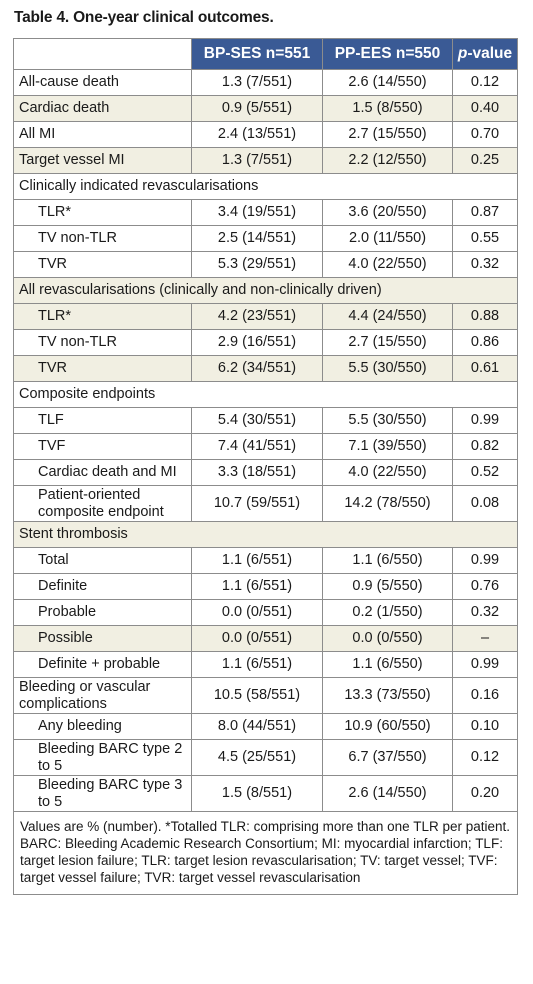 This screenshot has width=533, height=984. What do you see at coordinates (102, 638) in the screenshot?
I see `row-label: Possible` at bounding box center [102, 638].